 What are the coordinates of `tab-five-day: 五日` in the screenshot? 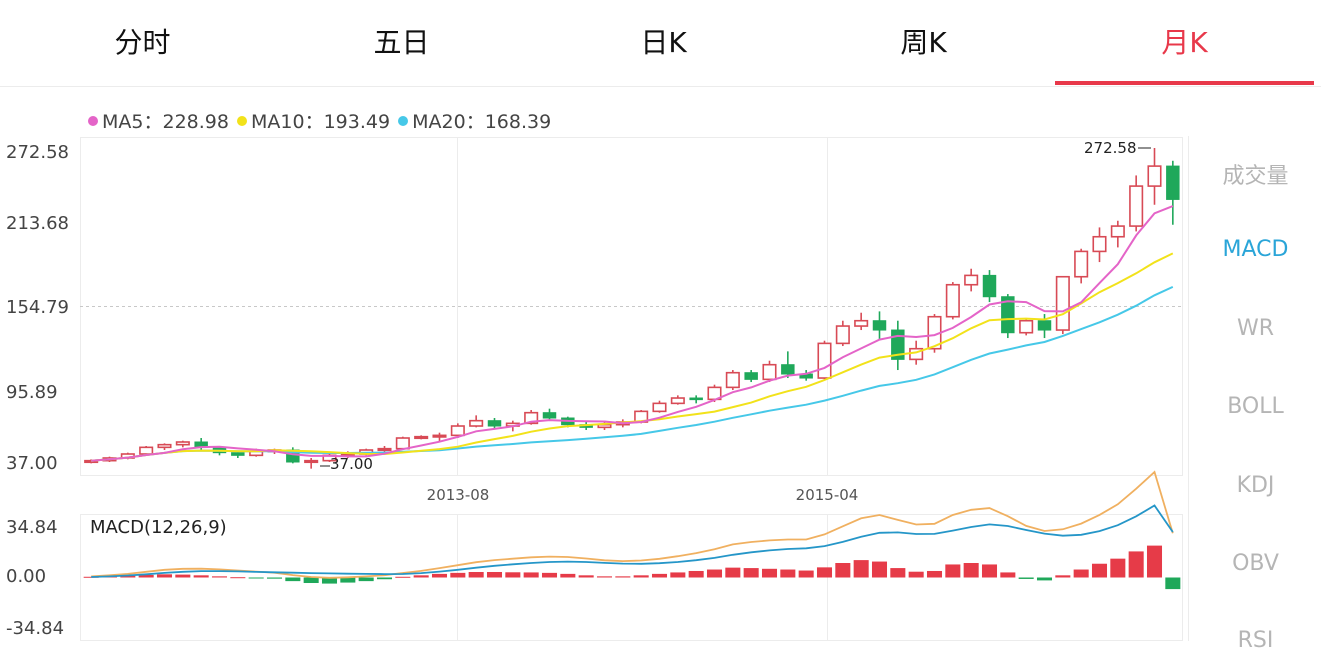 It's located at (401, 42).